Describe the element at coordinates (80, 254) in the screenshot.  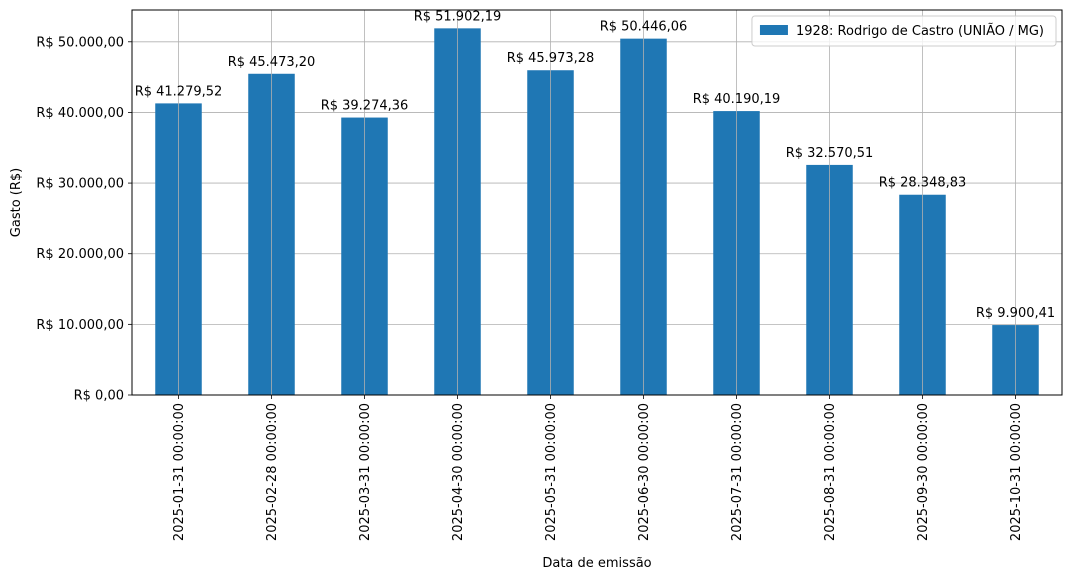
I see `y-tick-label: R$ 20.000,00` at that location.